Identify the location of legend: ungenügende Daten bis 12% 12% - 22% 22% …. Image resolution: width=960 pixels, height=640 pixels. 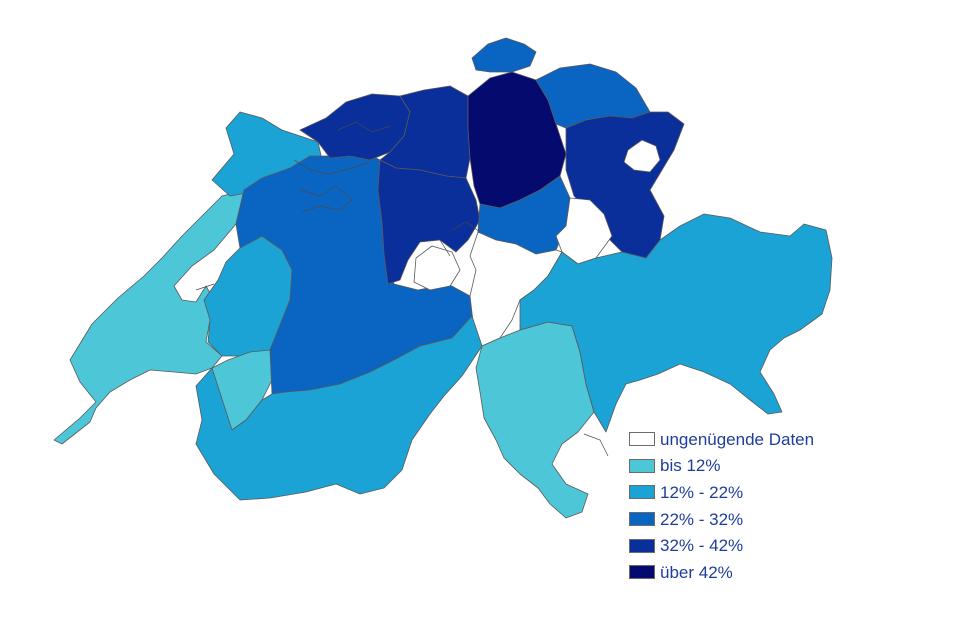
(749, 506).